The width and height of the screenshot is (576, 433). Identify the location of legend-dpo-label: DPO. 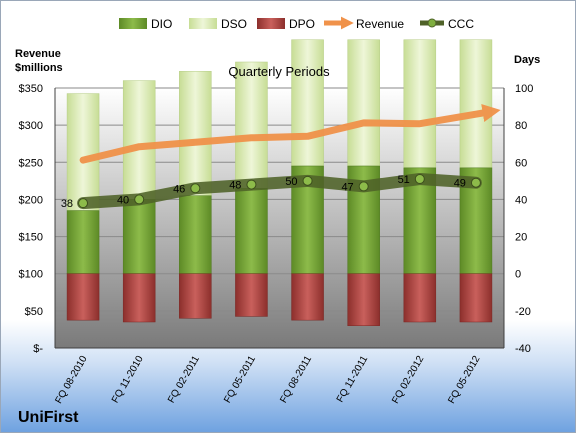
(302, 24).